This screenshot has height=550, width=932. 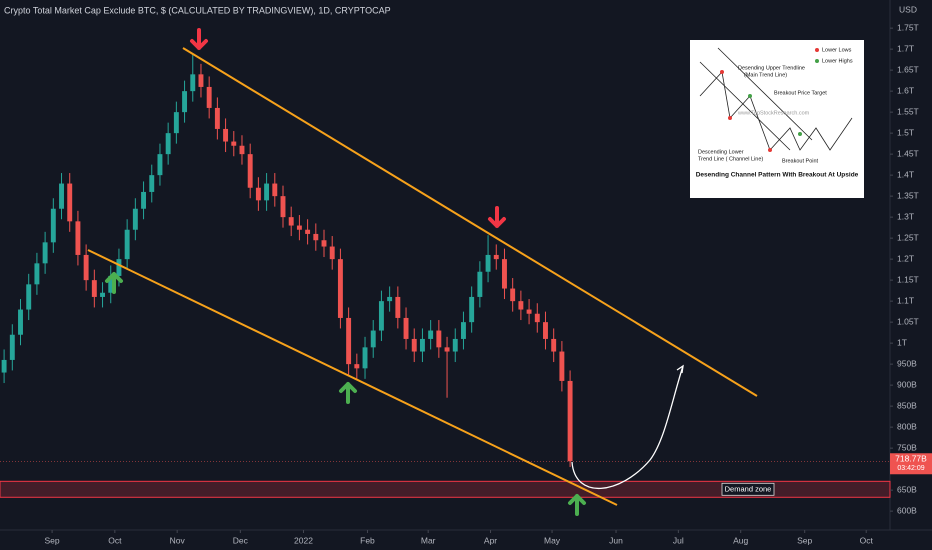 What do you see at coordinates (911, 459) in the screenshot?
I see `last-price-label: 718.77B` at bounding box center [911, 459].